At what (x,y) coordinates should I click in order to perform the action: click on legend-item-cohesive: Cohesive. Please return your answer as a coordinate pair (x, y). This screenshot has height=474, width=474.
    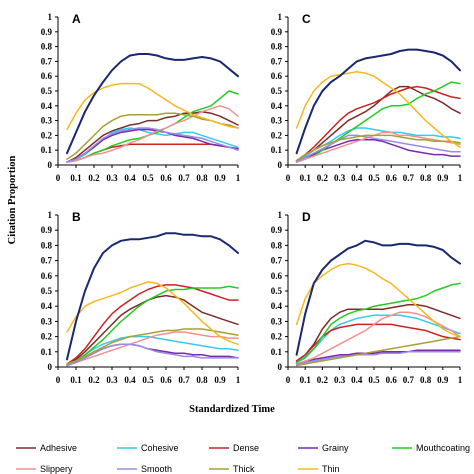
    Looking at the image, I should click on (148, 448).